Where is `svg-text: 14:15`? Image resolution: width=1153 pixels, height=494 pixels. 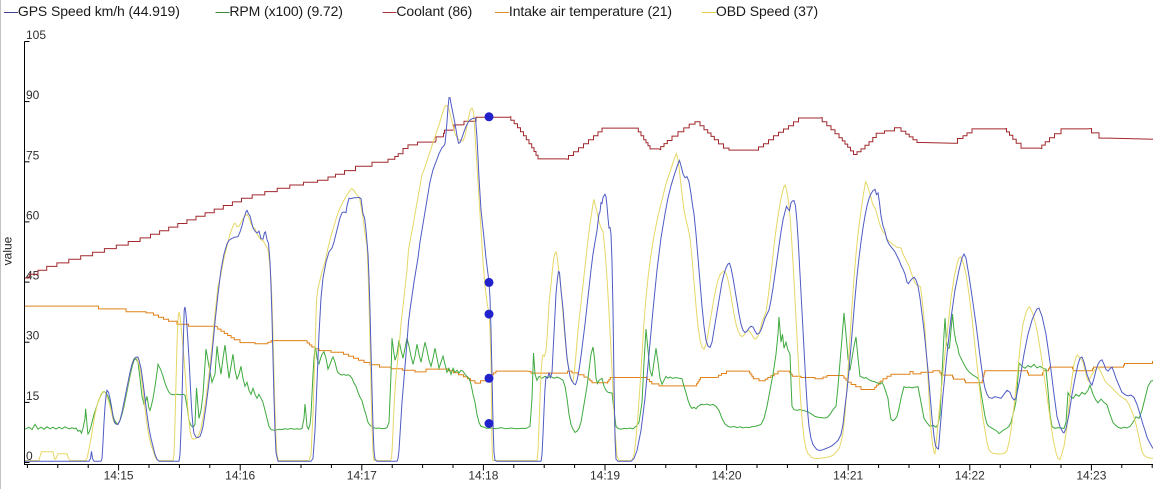
svg-text: 14:15 is located at coordinates (119, 476).